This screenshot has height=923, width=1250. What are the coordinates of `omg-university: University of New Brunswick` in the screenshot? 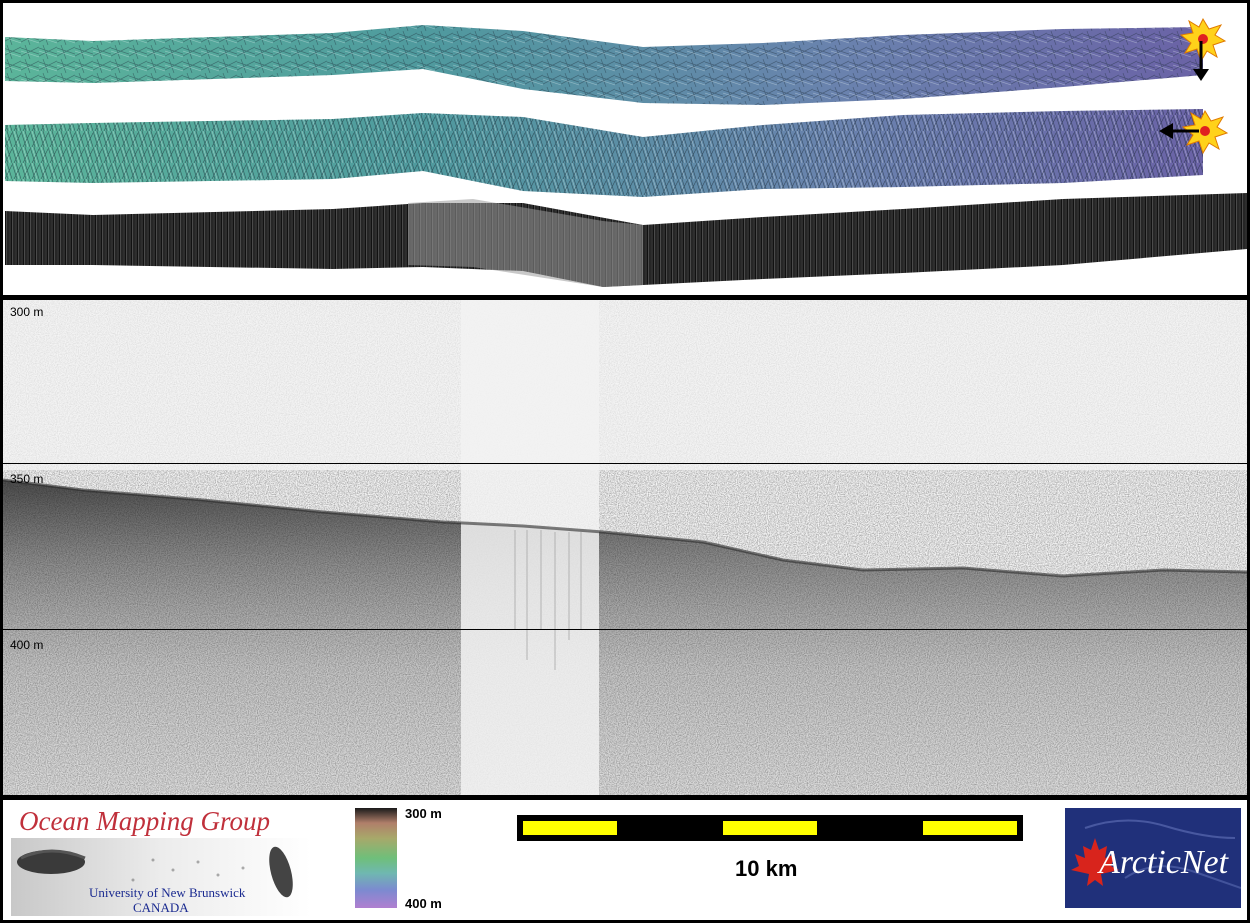 It's located at (167, 892).